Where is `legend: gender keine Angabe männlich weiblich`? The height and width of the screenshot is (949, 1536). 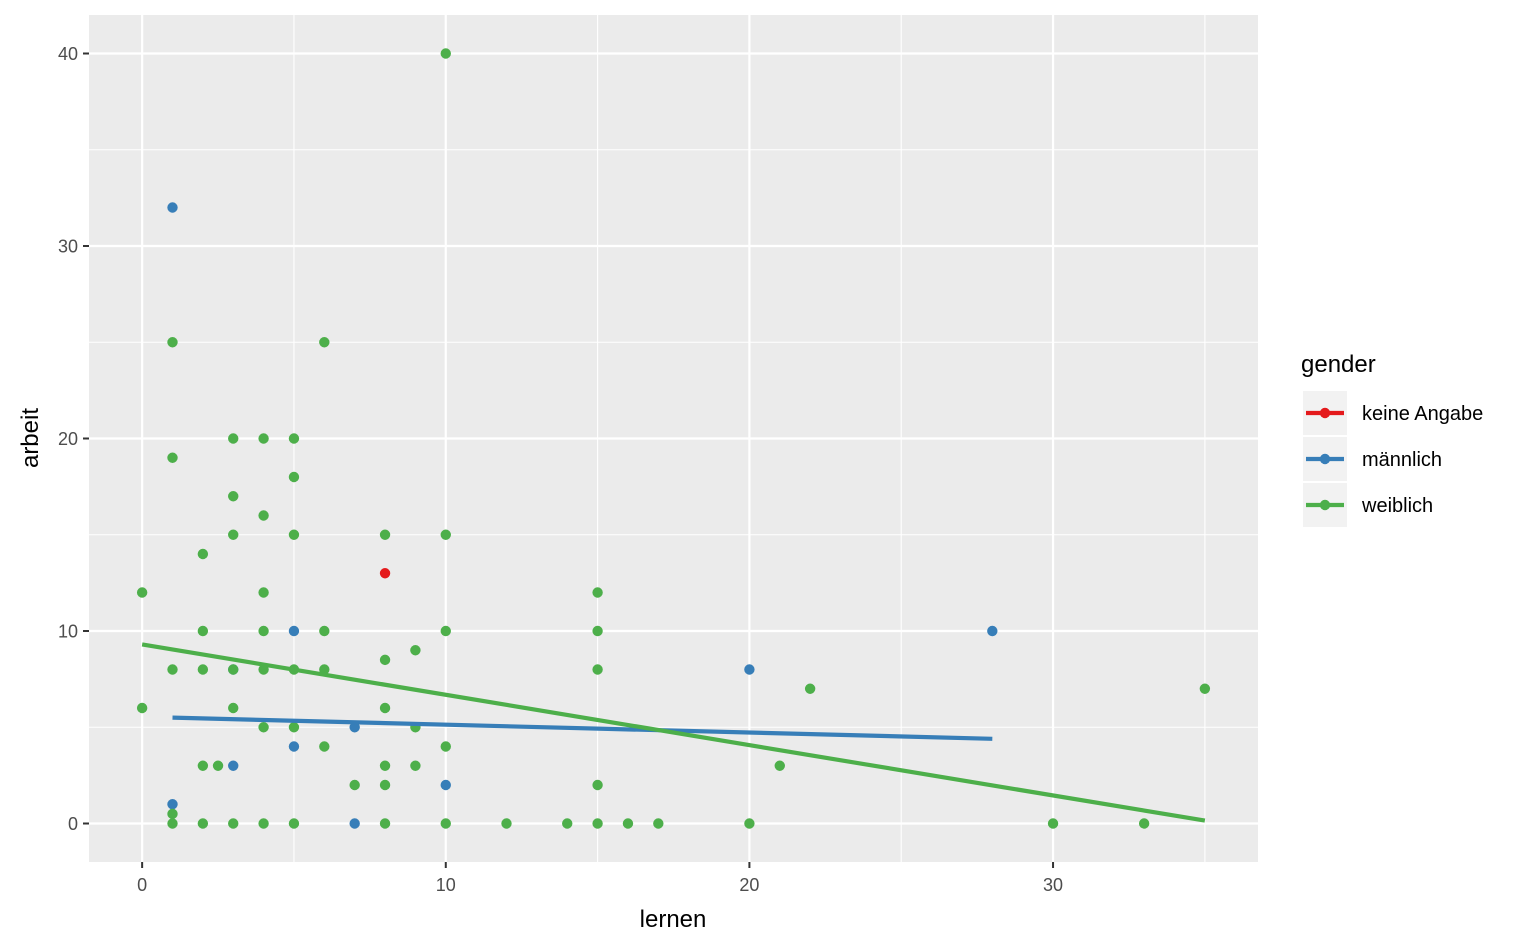 legend: gender keine Angabe männlich weiblich is located at coordinates (1392, 439).